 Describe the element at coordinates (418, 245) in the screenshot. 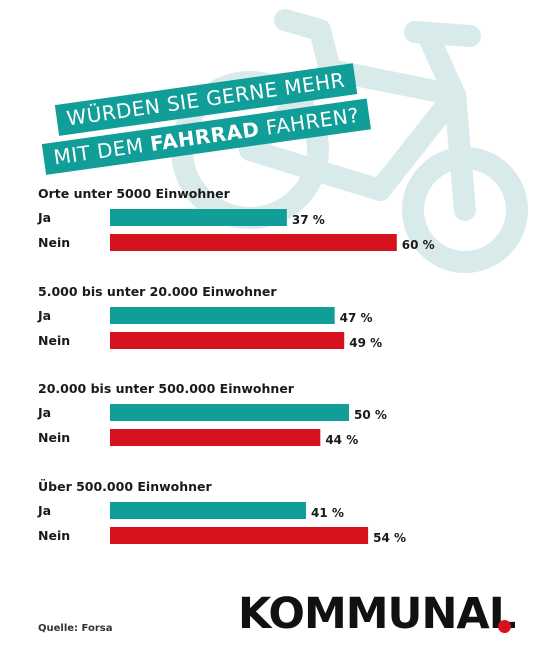

I see `value-label: 60 %` at that location.